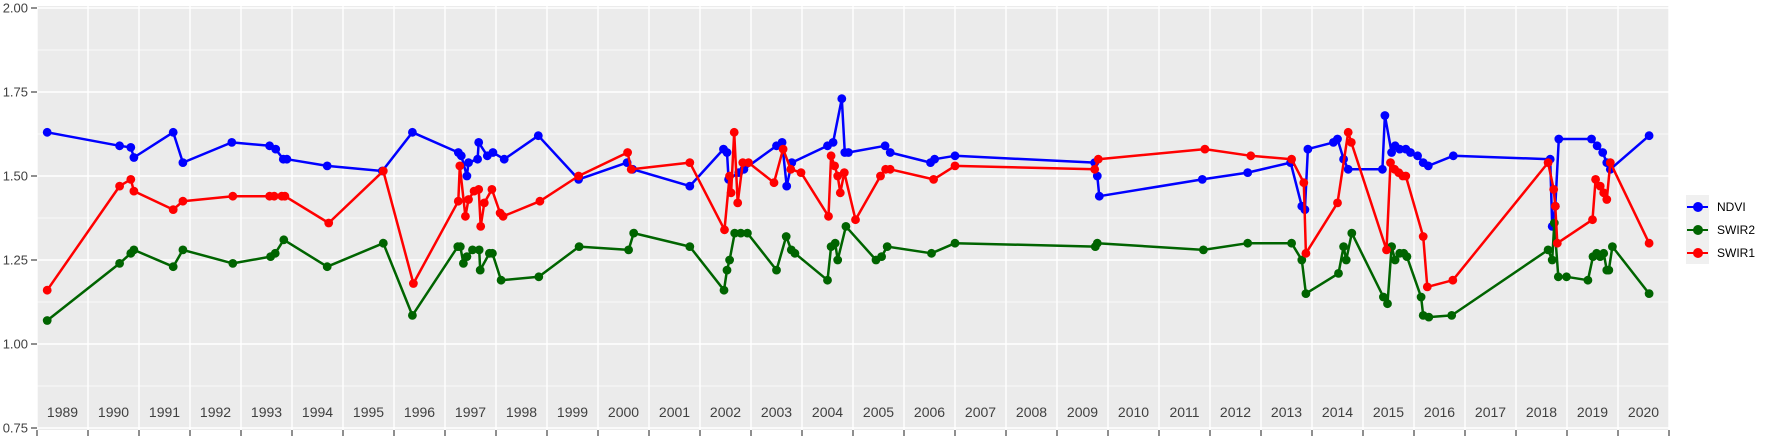  I want to click on x-tick-label: 2002, so click(725, 412).